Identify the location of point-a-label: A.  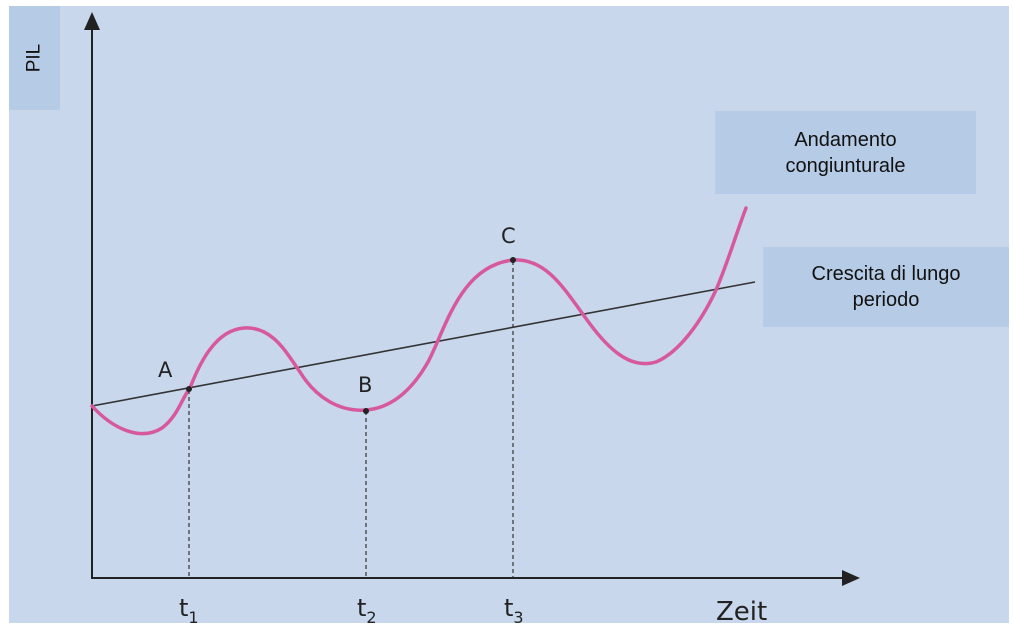
(165, 370).